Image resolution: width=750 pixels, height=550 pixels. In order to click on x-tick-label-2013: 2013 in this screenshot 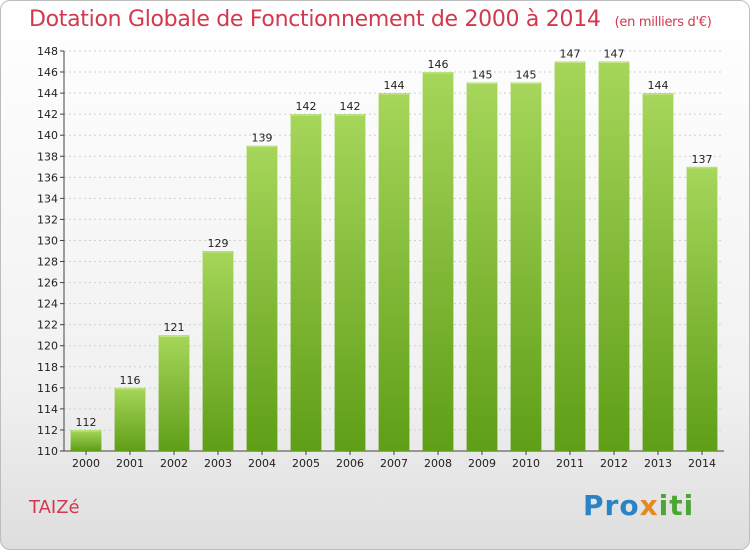, I will do `click(658, 463)`.